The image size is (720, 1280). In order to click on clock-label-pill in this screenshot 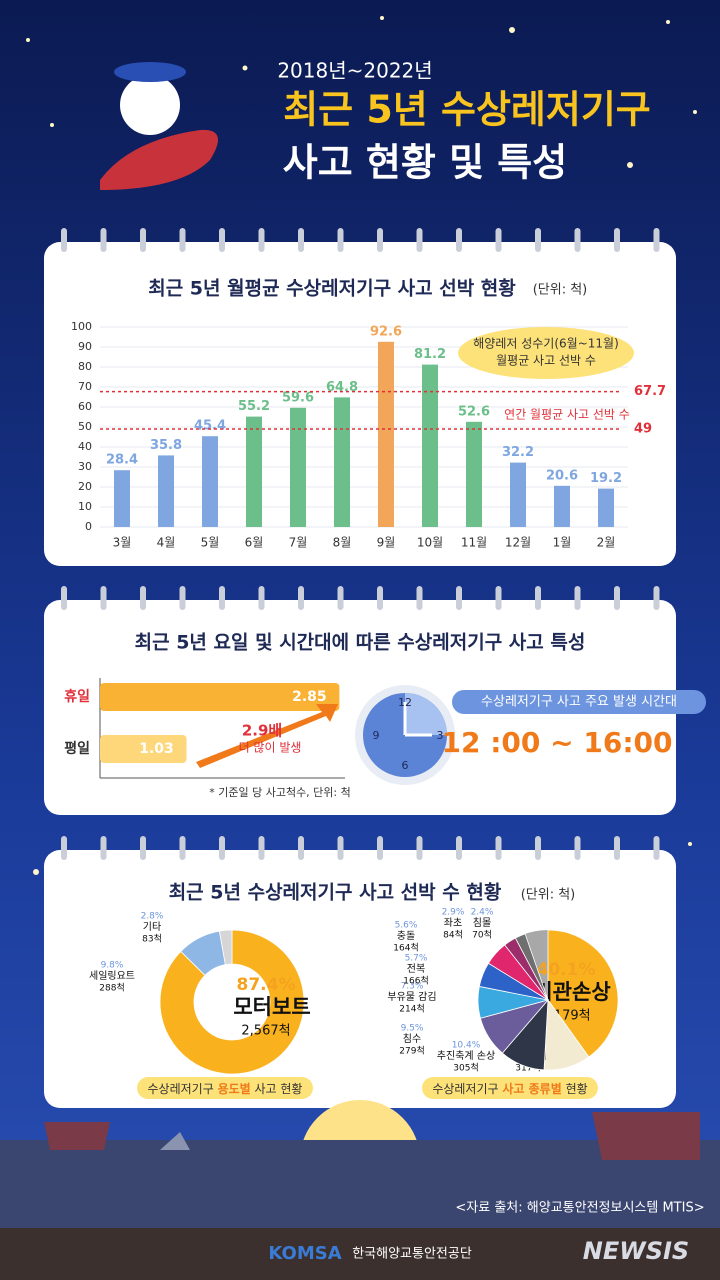, I will do `click(579, 702)`.